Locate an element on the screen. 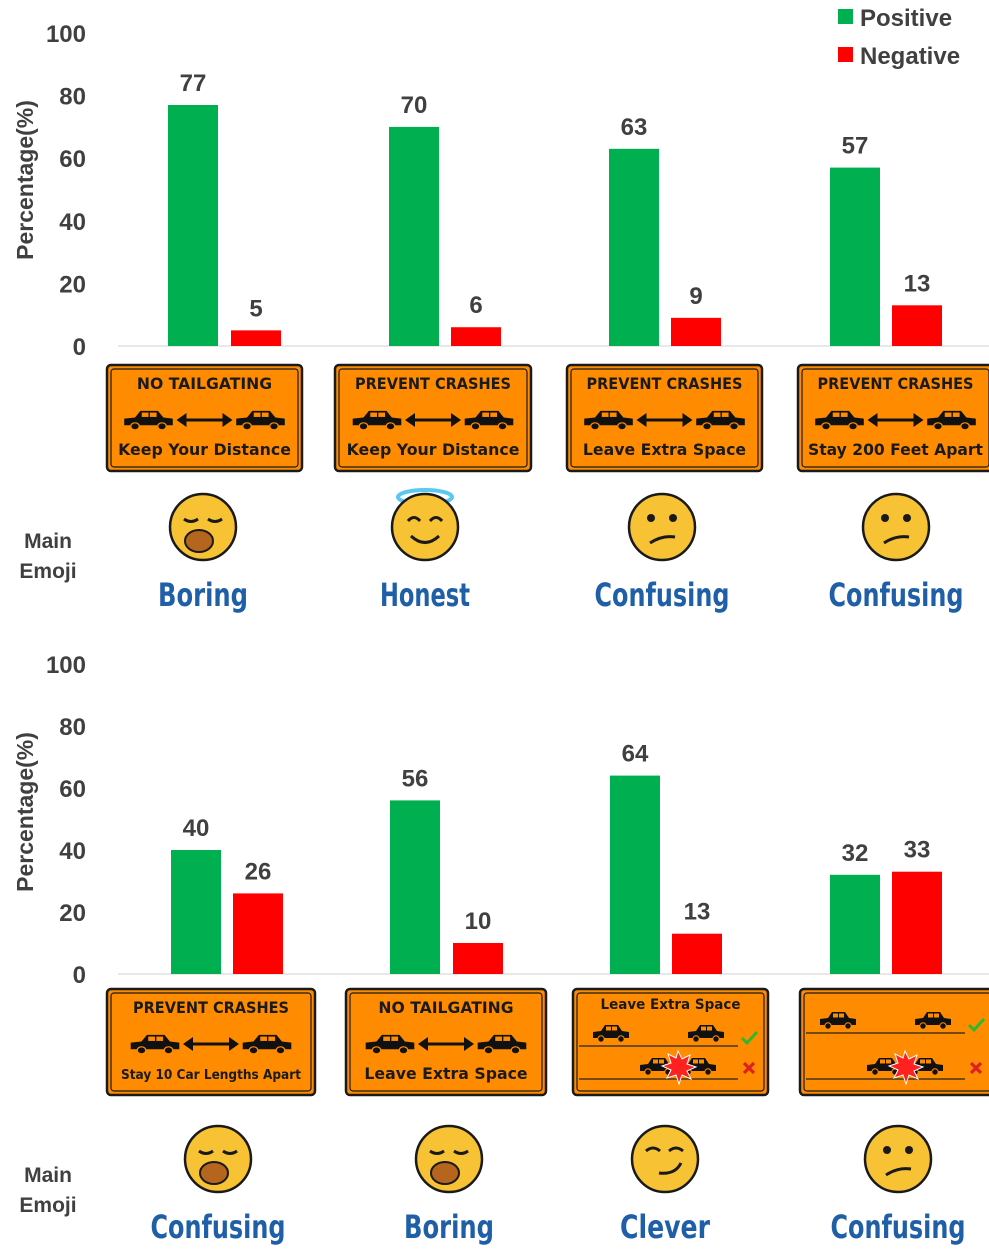 Image resolution: width=989 pixels, height=1259 pixels. legend-label-negative: Negative is located at coordinates (910, 56).